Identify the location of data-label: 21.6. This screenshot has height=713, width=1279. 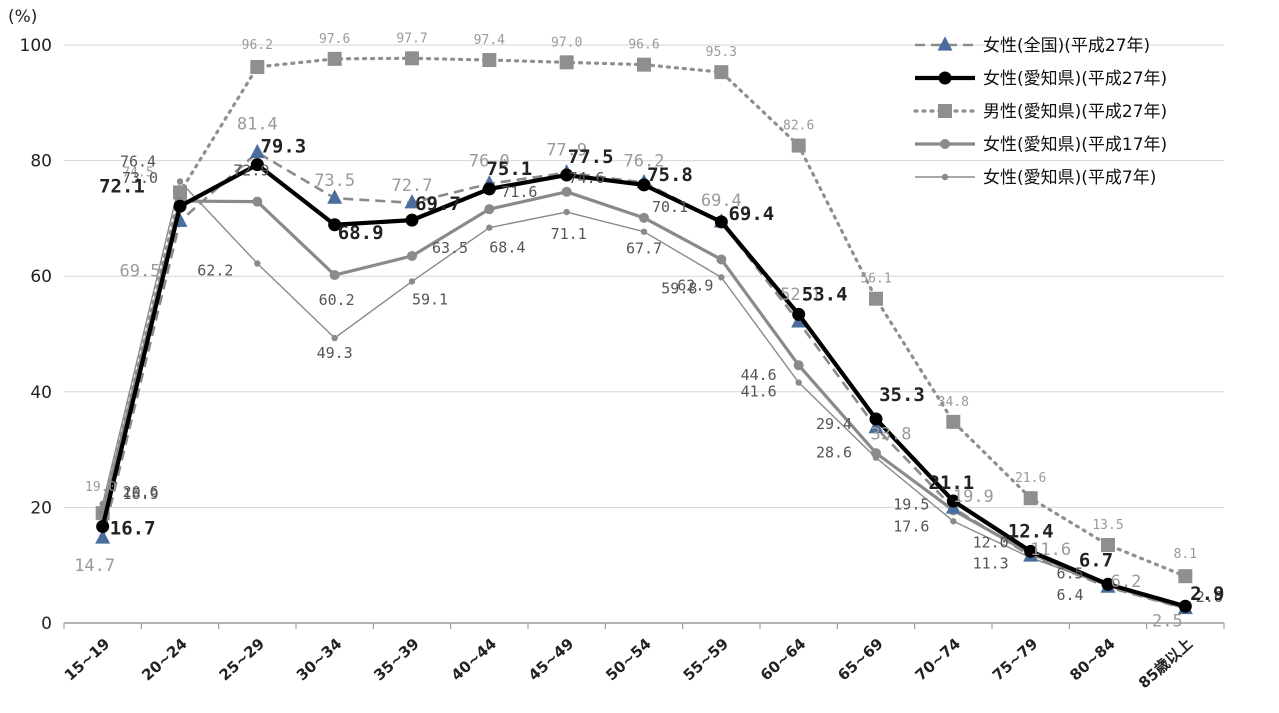
(1030, 478).